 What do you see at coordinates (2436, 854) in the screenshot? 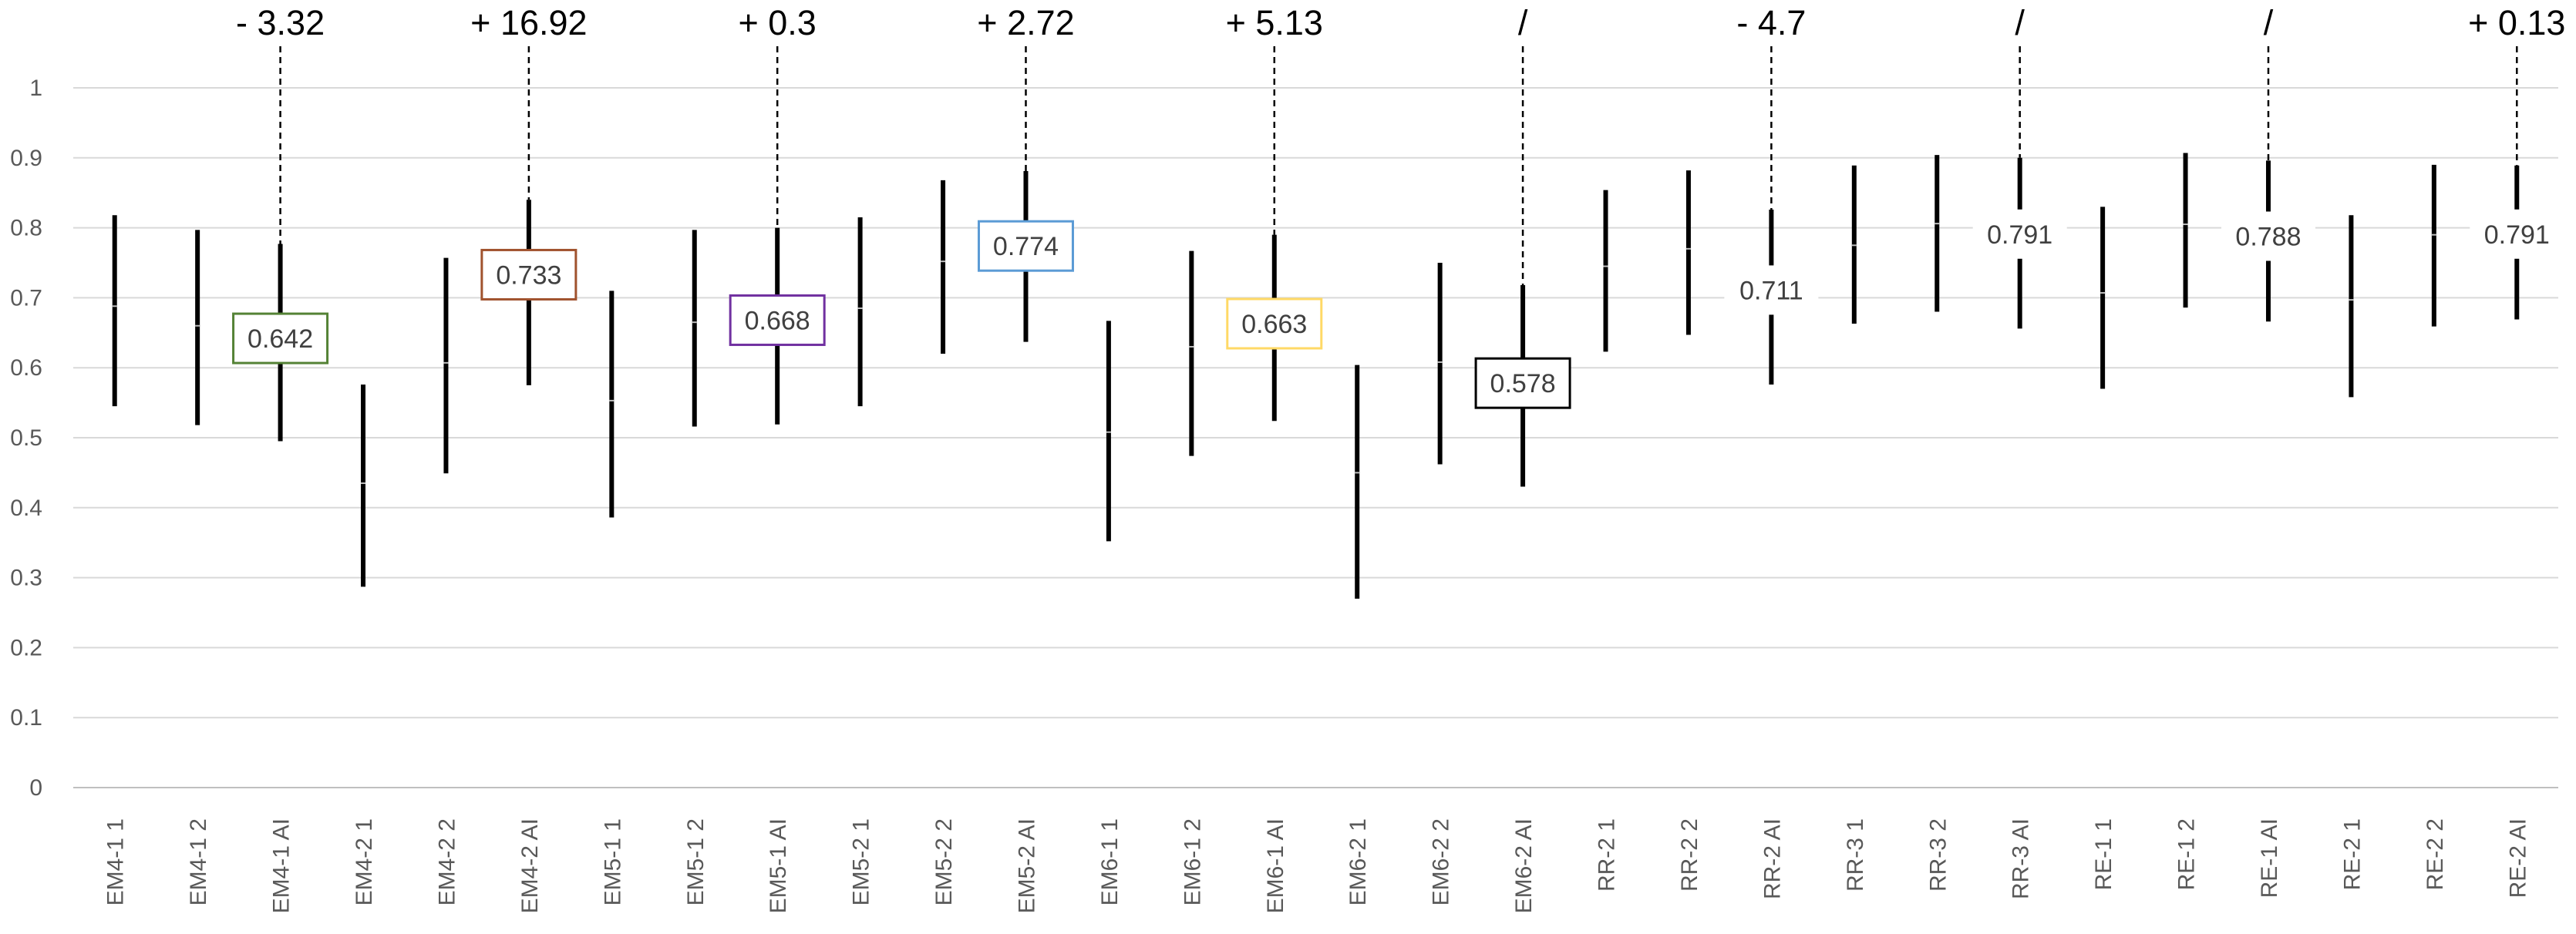
I see `x-tick-label: RE-2 2` at bounding box center [2436, 854].